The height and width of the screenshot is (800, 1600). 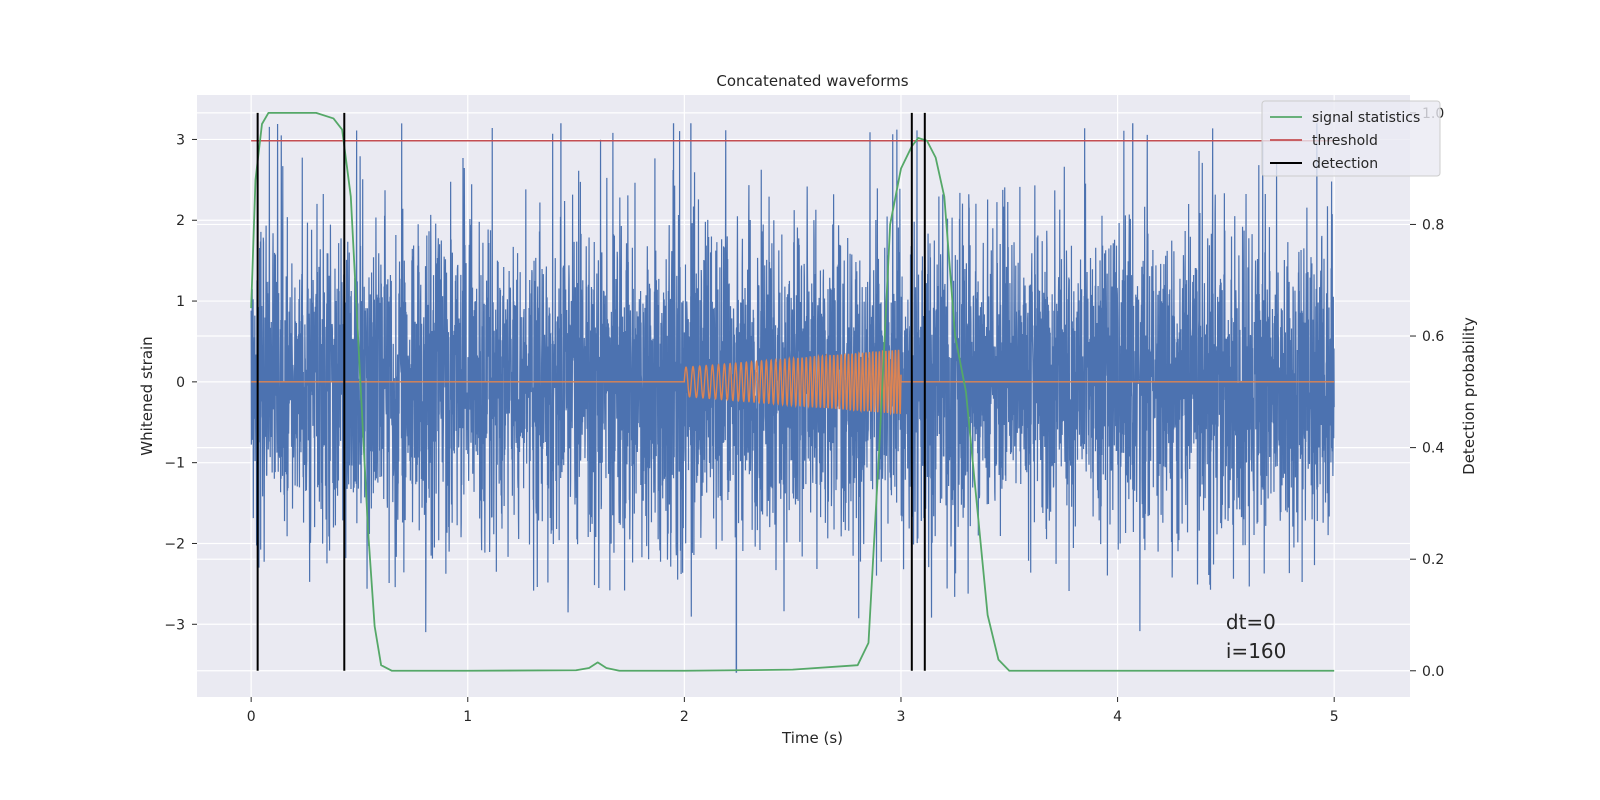 I want to click on legend-box, so click(x=1351, y=138).